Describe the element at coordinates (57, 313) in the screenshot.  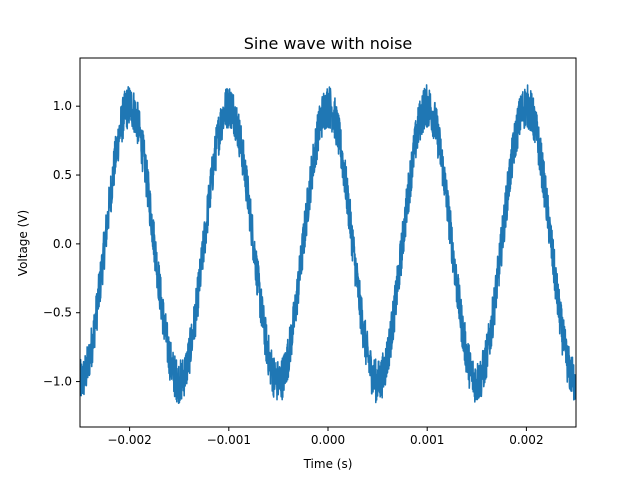
I see `y-tick-label: −0.5` at that location.